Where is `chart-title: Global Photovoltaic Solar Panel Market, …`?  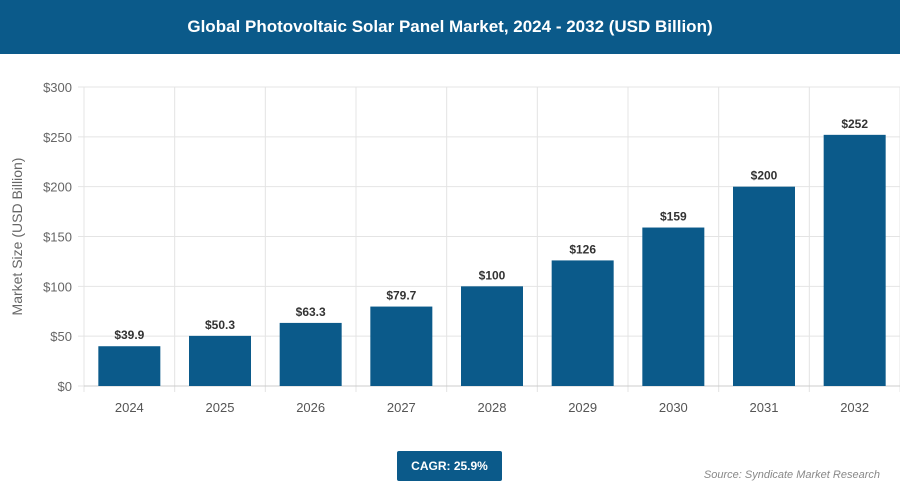
chart-title: Global Photovoltaic Solar Panel Market, … is located at coordinates (450, 27).